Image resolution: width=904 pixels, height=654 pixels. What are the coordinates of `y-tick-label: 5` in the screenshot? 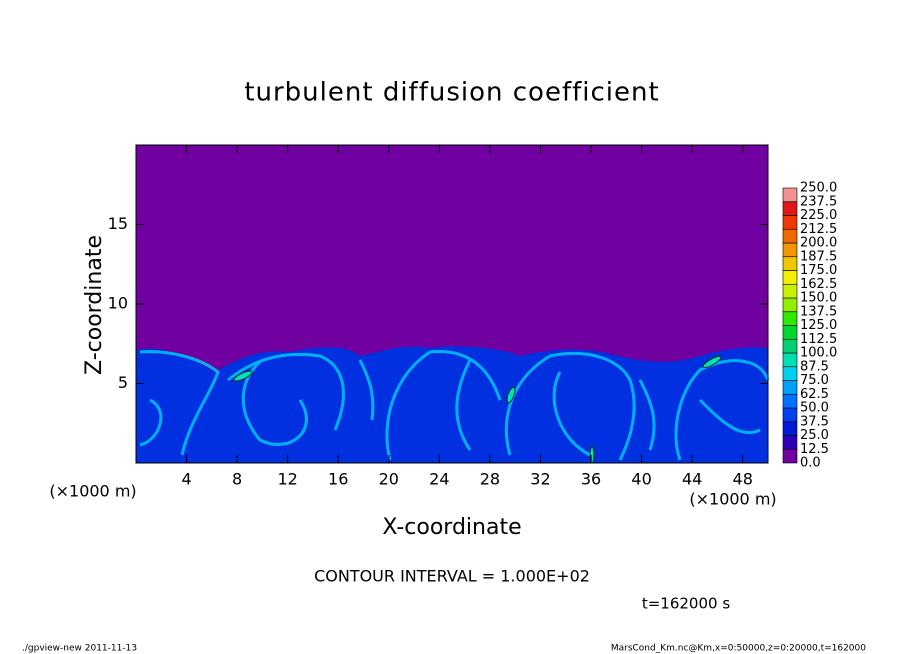 It's located at (123, 382).